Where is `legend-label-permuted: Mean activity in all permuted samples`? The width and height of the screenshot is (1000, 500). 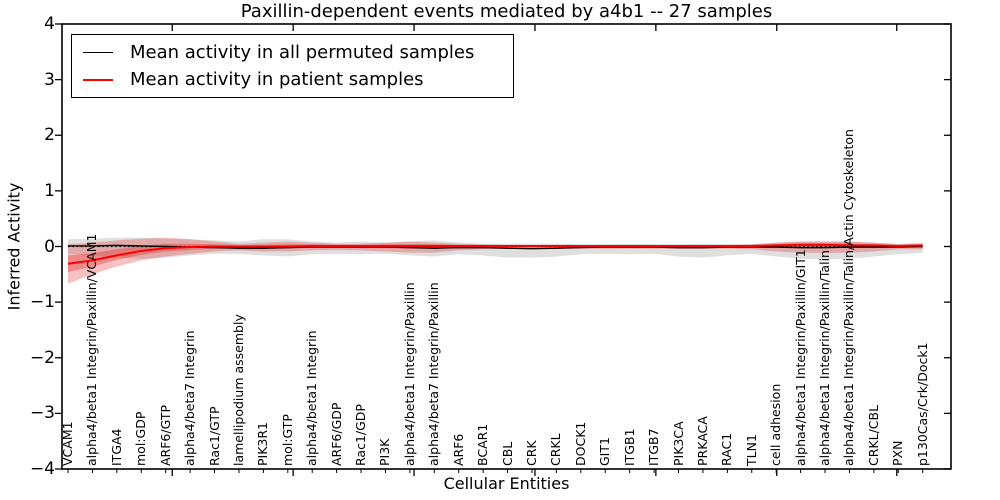
legend-label-permuted: Mean activity in all permuted samples is located at coordinates (302, 52).